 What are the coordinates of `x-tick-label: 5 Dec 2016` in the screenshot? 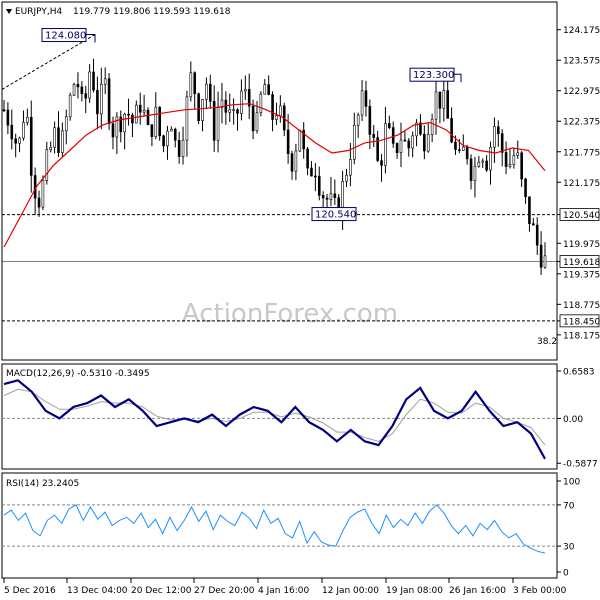 It's located at (30, 591).